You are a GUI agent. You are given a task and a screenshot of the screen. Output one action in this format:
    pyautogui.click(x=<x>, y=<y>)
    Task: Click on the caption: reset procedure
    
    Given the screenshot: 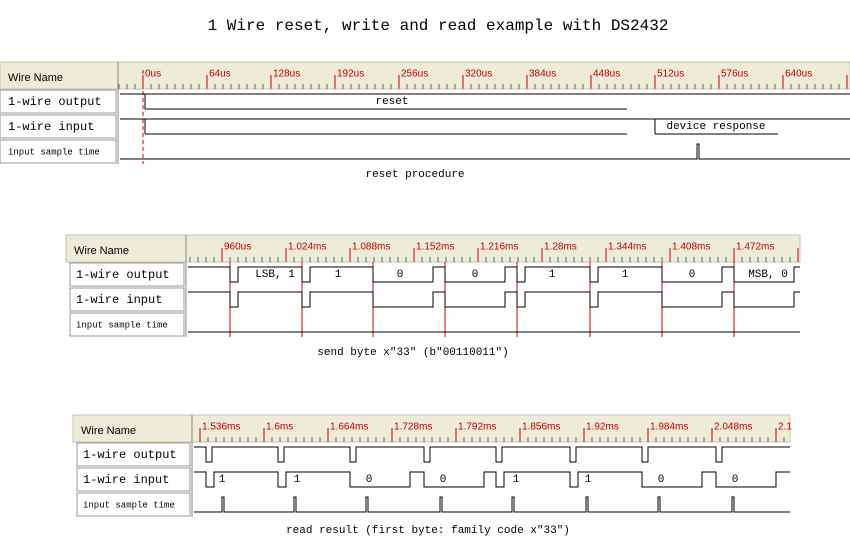 What is the action you would take?
    pyautogui.click(x=414, y=175)
    